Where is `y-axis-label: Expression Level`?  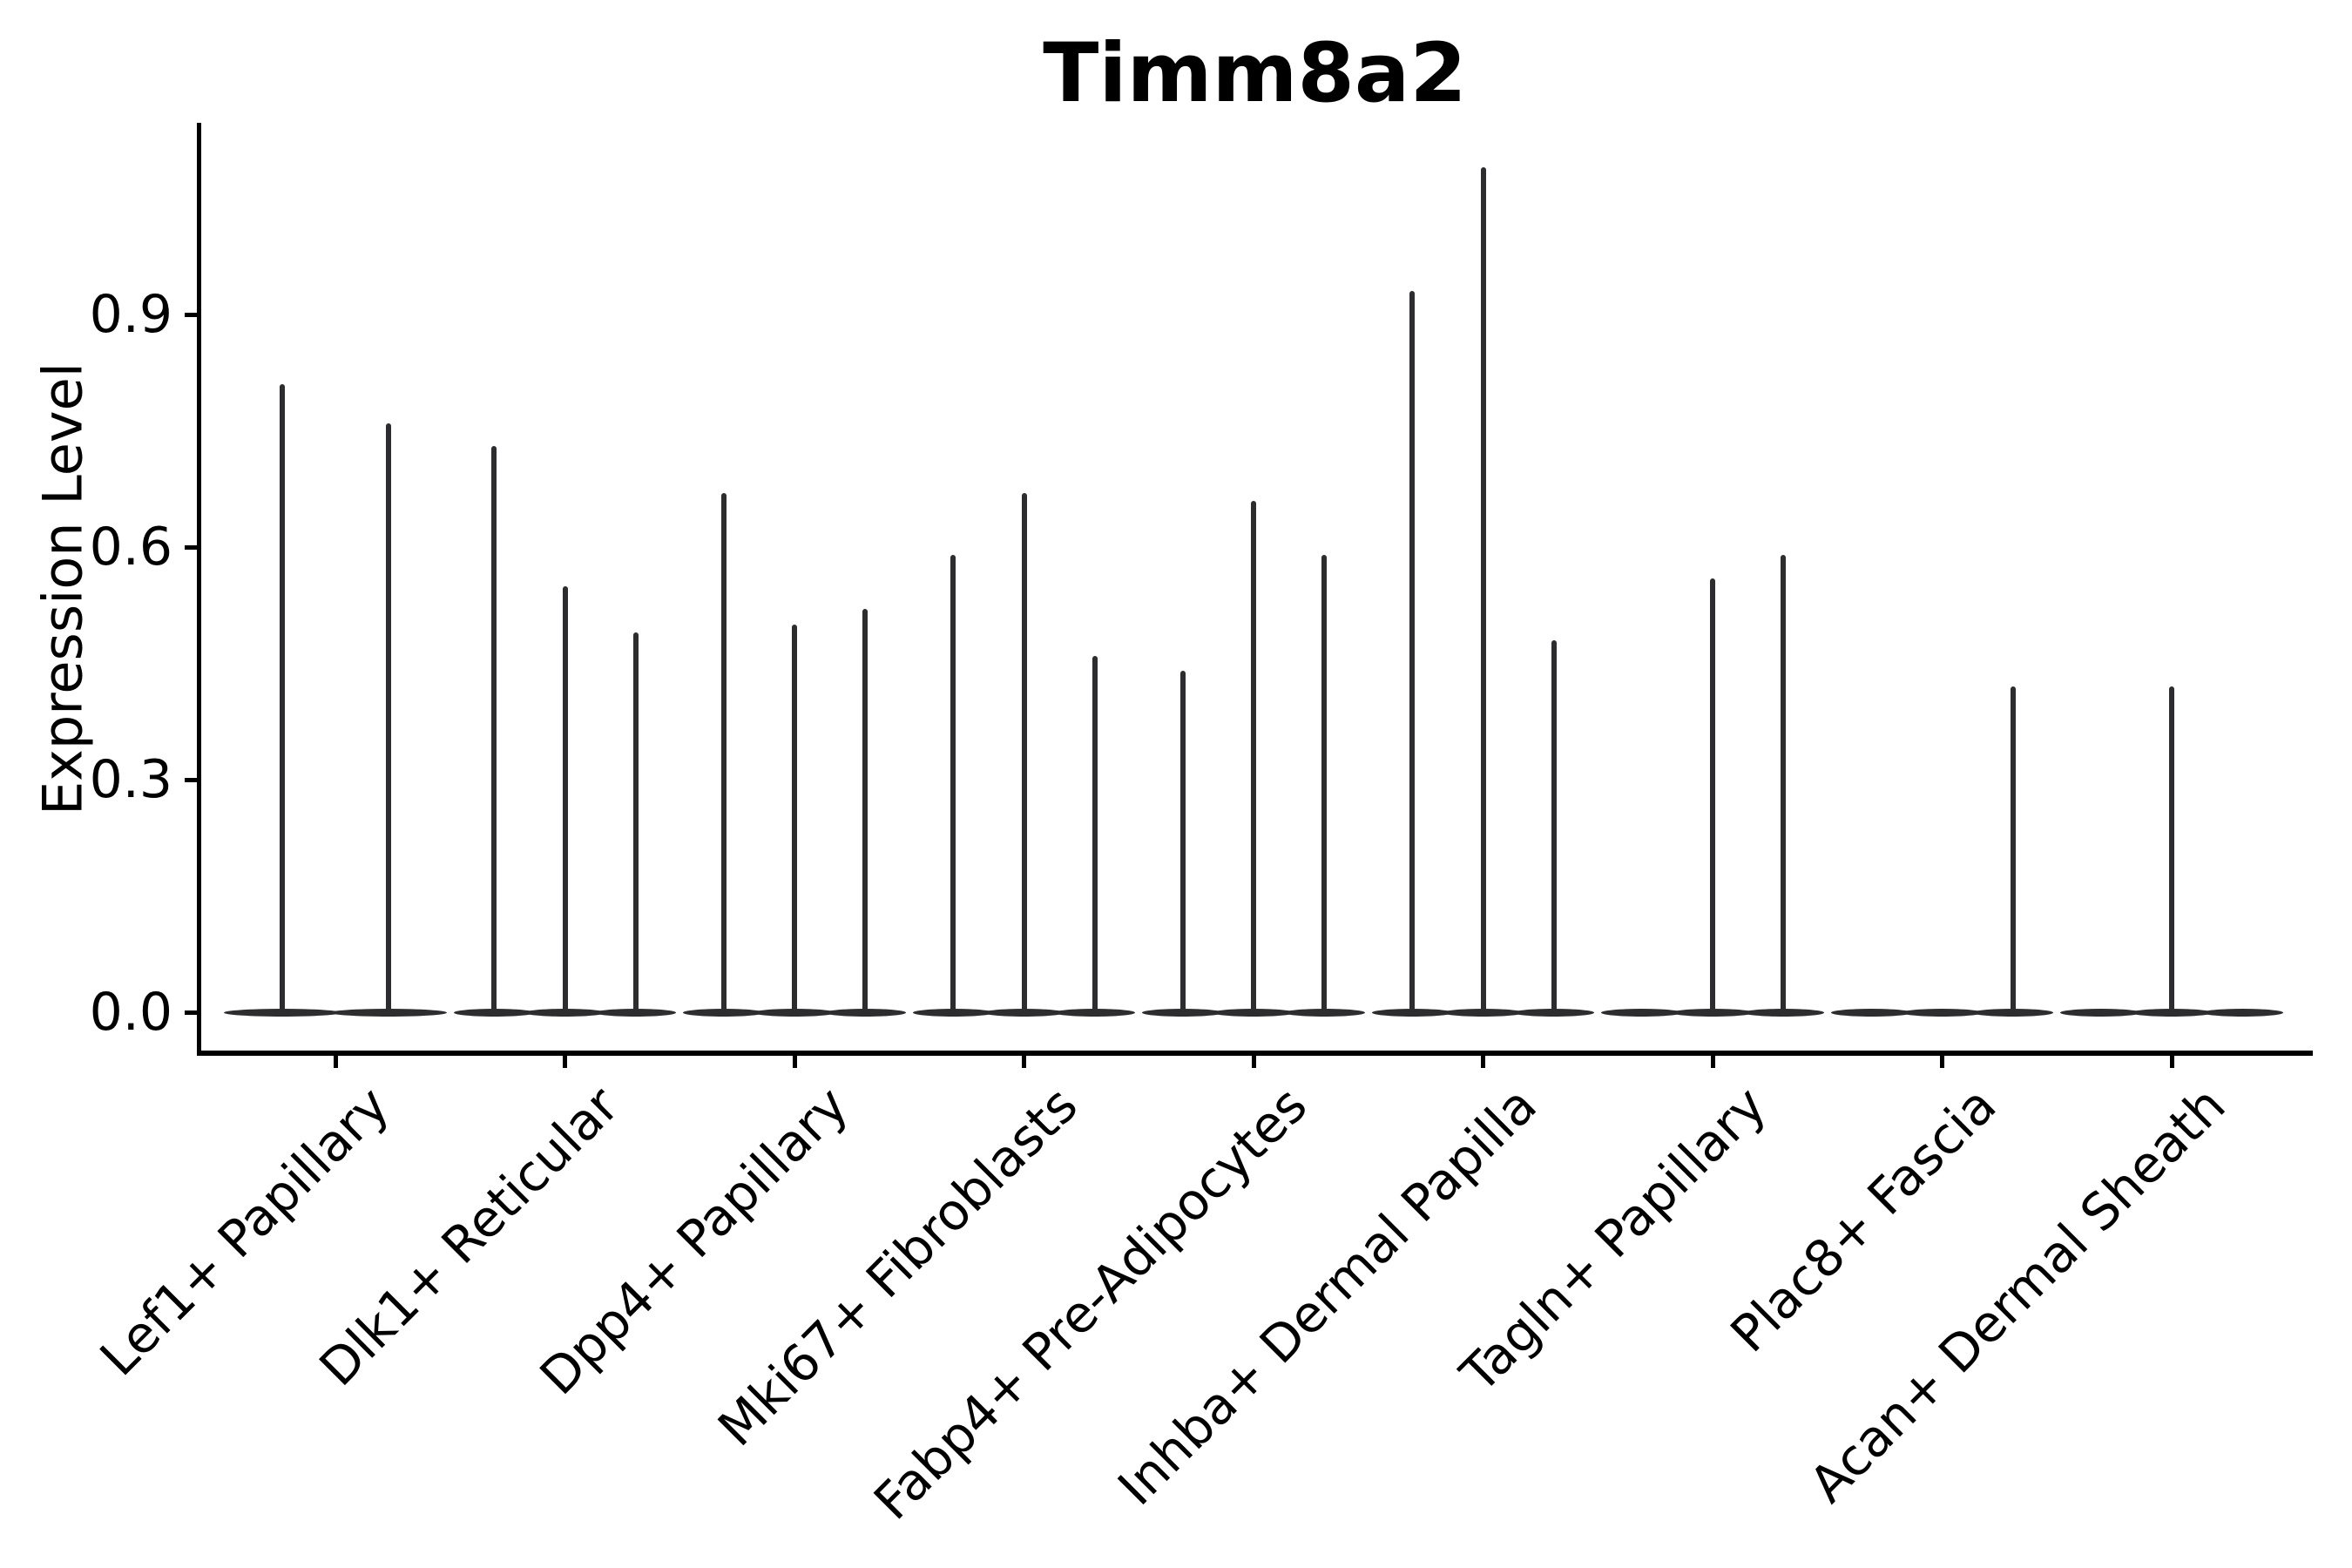 y-axis-label: Expression Level is located at coordinates (62, 588).